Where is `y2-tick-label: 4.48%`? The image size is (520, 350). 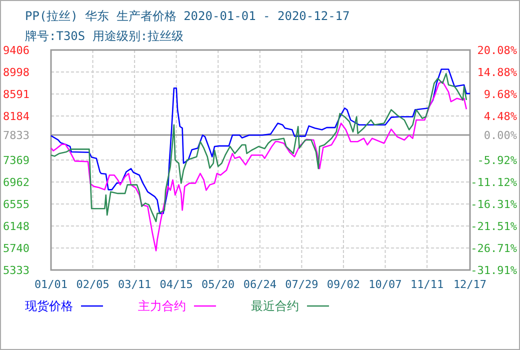
y2-tick-label: 4.48% is located at coordinates (501, 117).